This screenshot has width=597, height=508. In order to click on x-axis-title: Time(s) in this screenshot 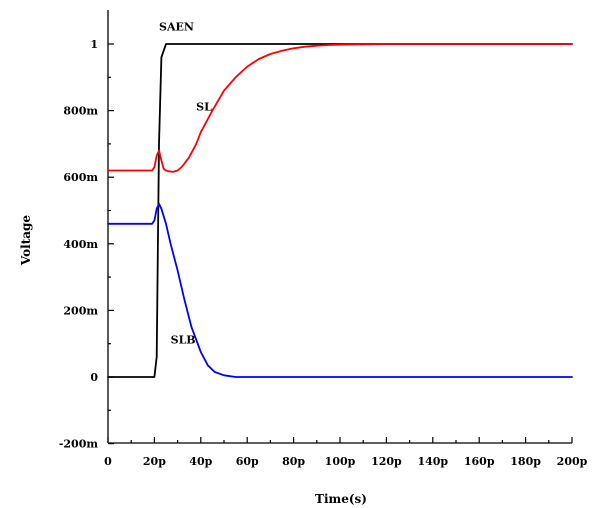, I will do `click(341, 499)`.